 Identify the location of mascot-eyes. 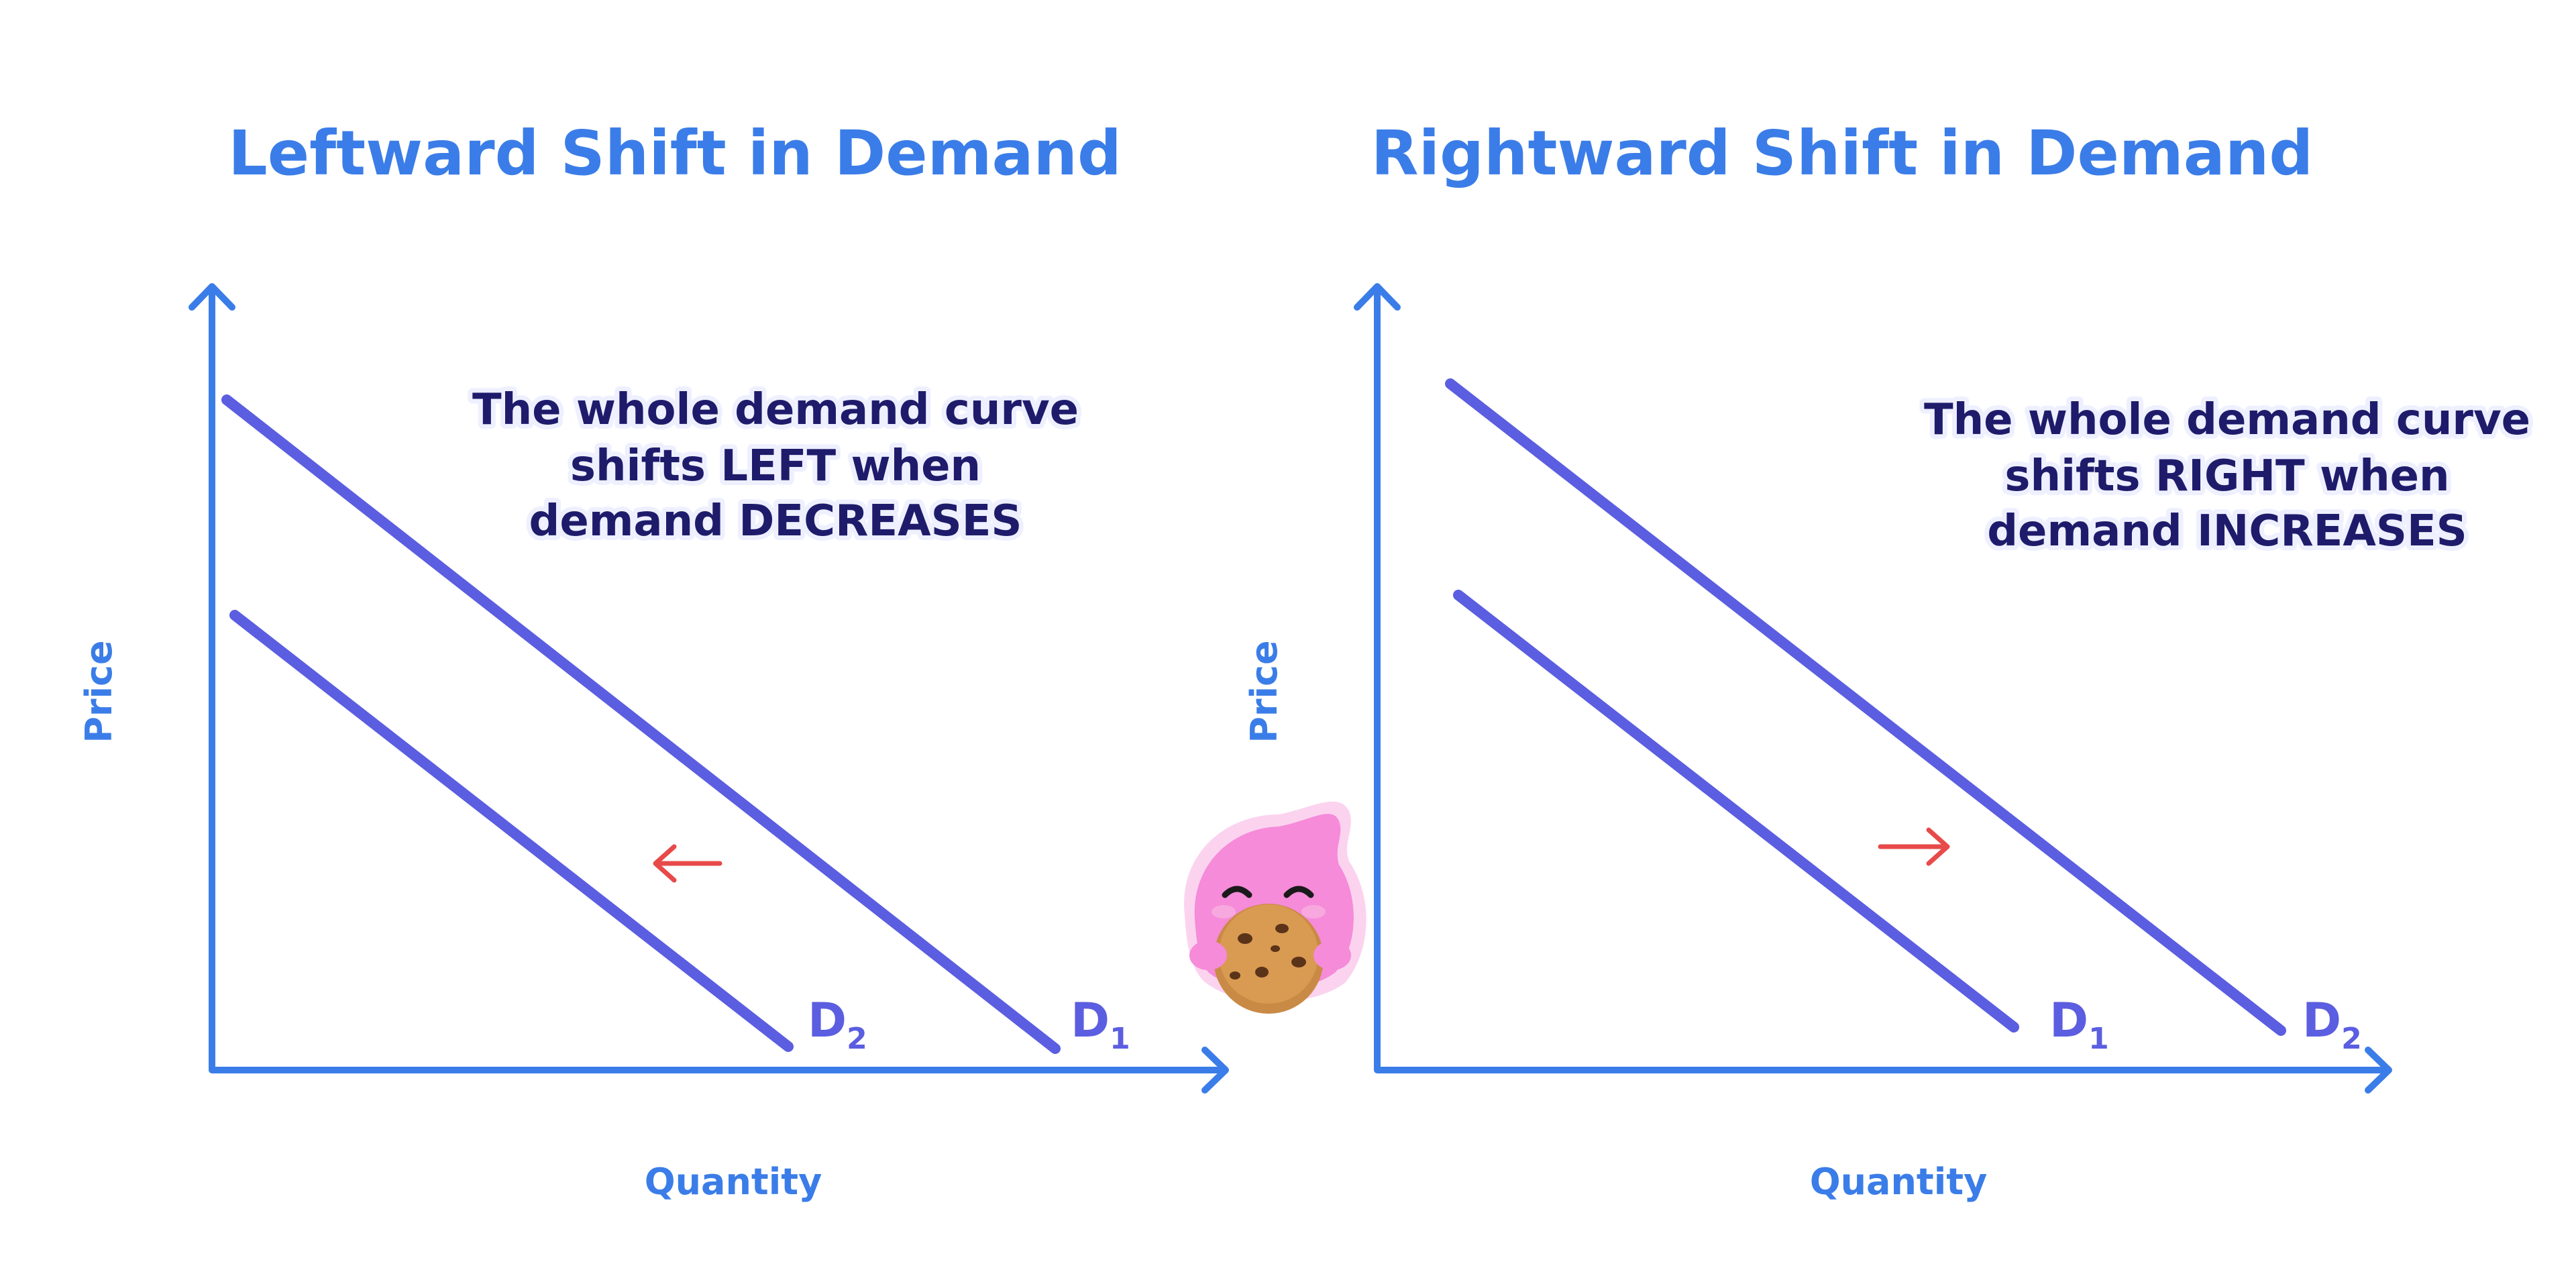
(1268, 892).